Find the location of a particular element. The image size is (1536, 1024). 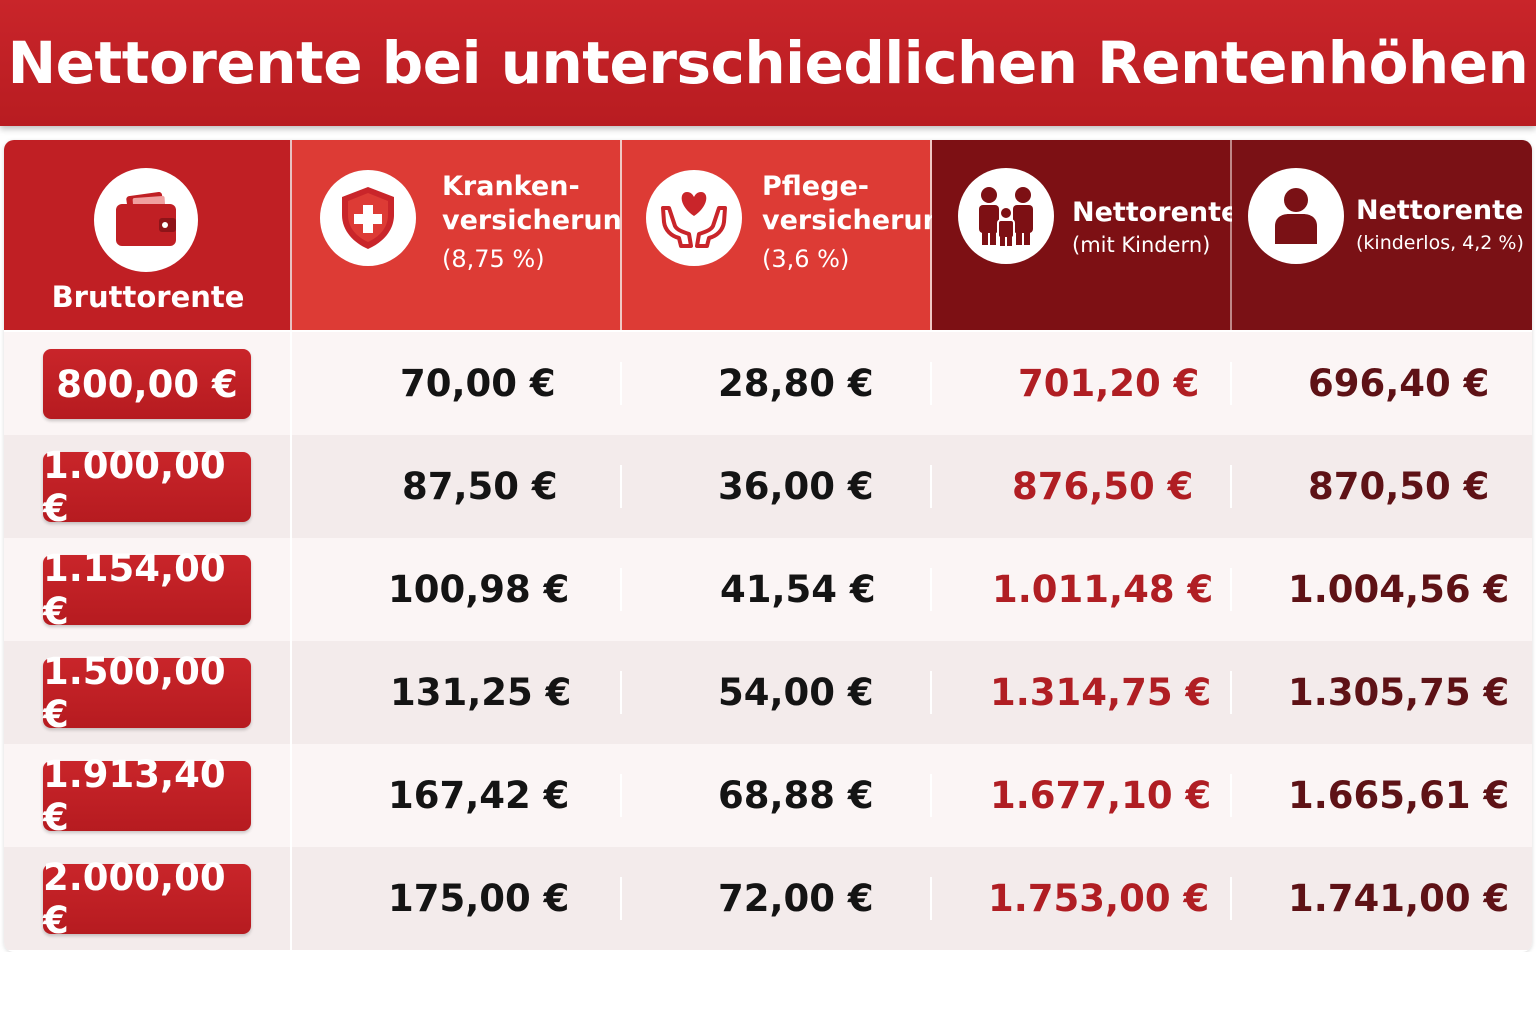

kranken-value: 100,98 € is located at coordinates (479, 589).